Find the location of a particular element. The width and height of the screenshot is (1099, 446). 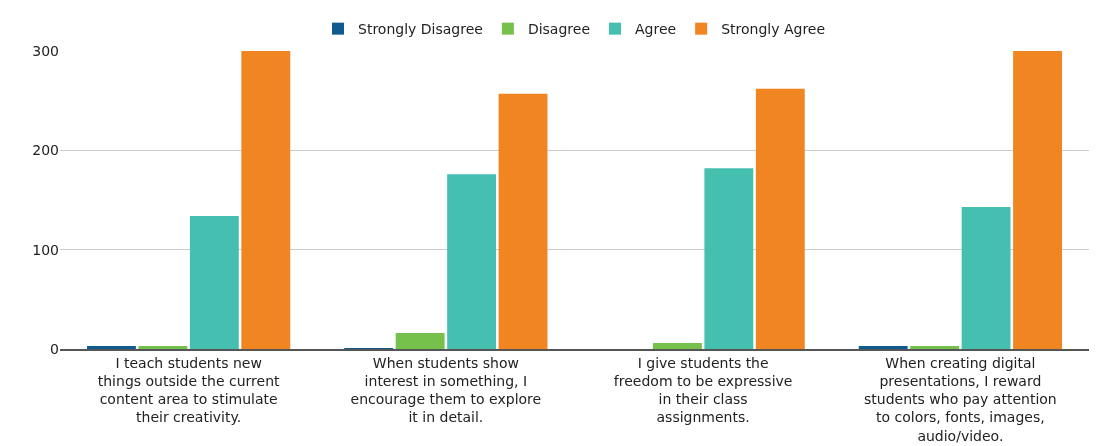

y-tick-label: 200 is located at coordinates (45, 150).